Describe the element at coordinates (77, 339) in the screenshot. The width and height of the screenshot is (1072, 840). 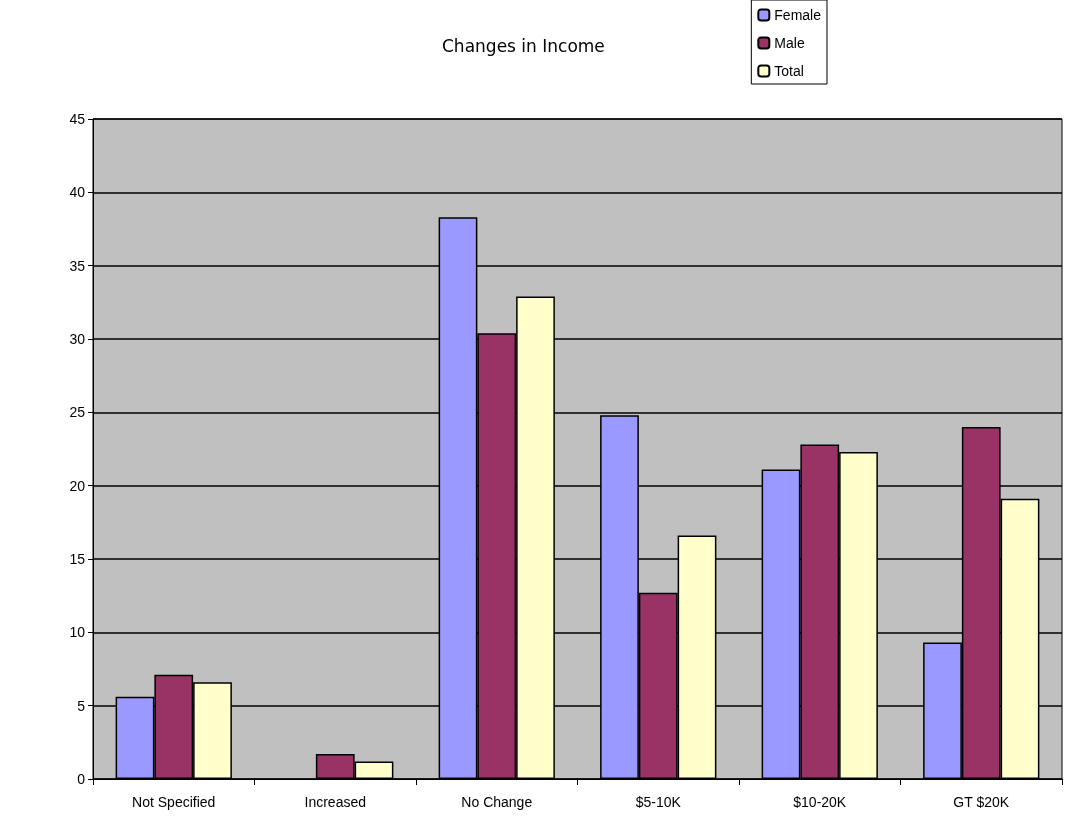
I see `y-tick-label: 30` at that location.